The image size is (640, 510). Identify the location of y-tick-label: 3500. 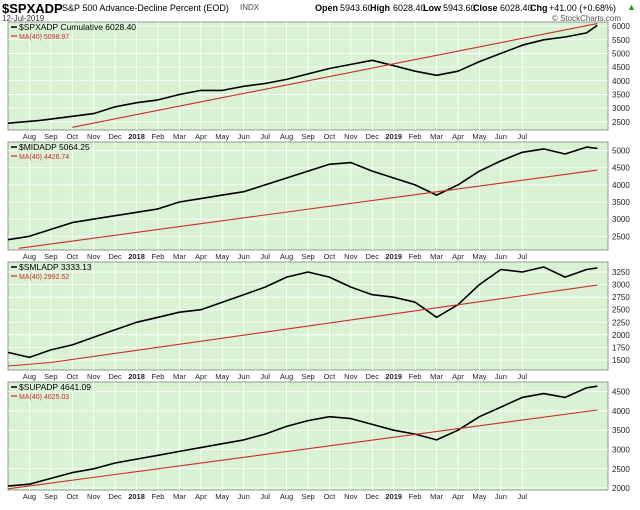
(621, 430).